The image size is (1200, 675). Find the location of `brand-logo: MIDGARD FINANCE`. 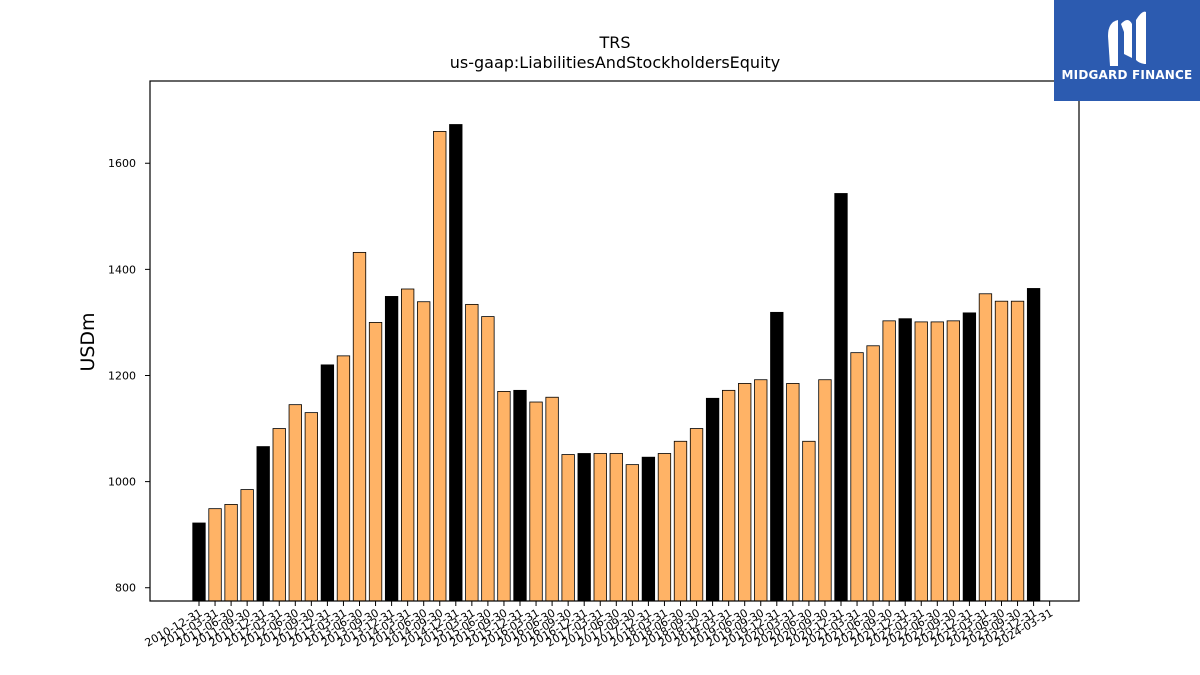

brand-logo: MIDGARD FINANCE is located at coordinates (1127, 50).